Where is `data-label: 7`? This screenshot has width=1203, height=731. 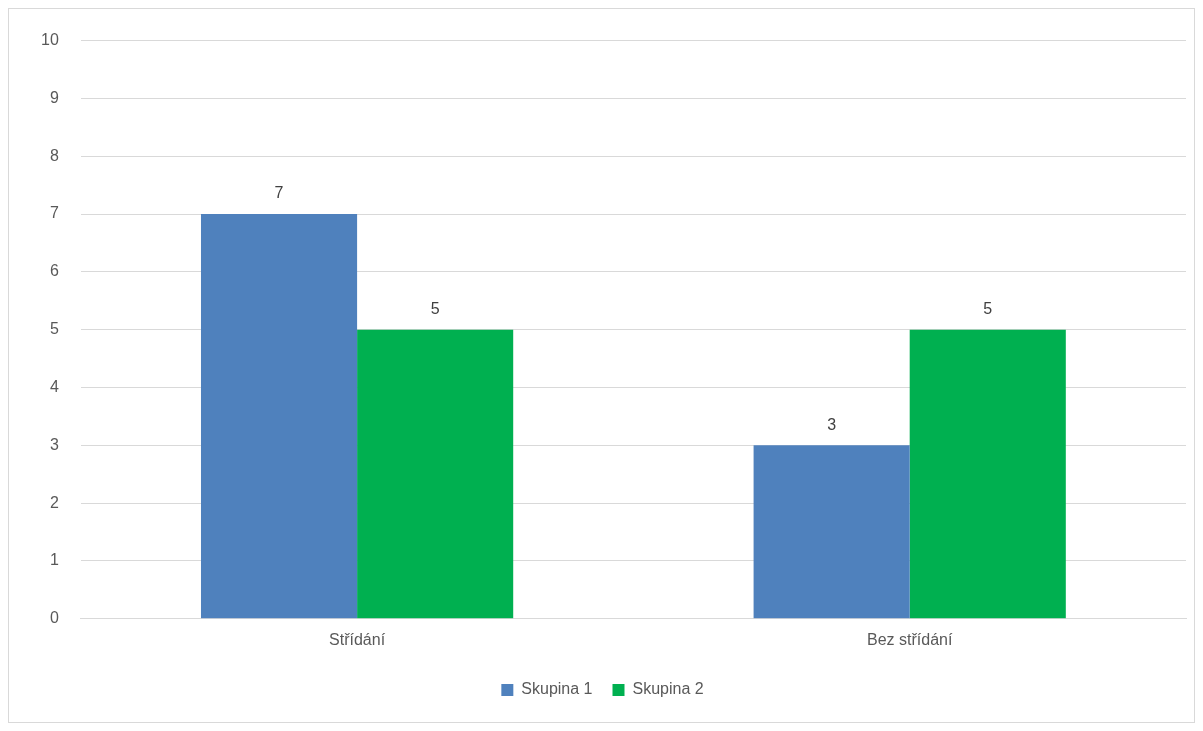 data-label: 7 is located at coordinates (279, 193).